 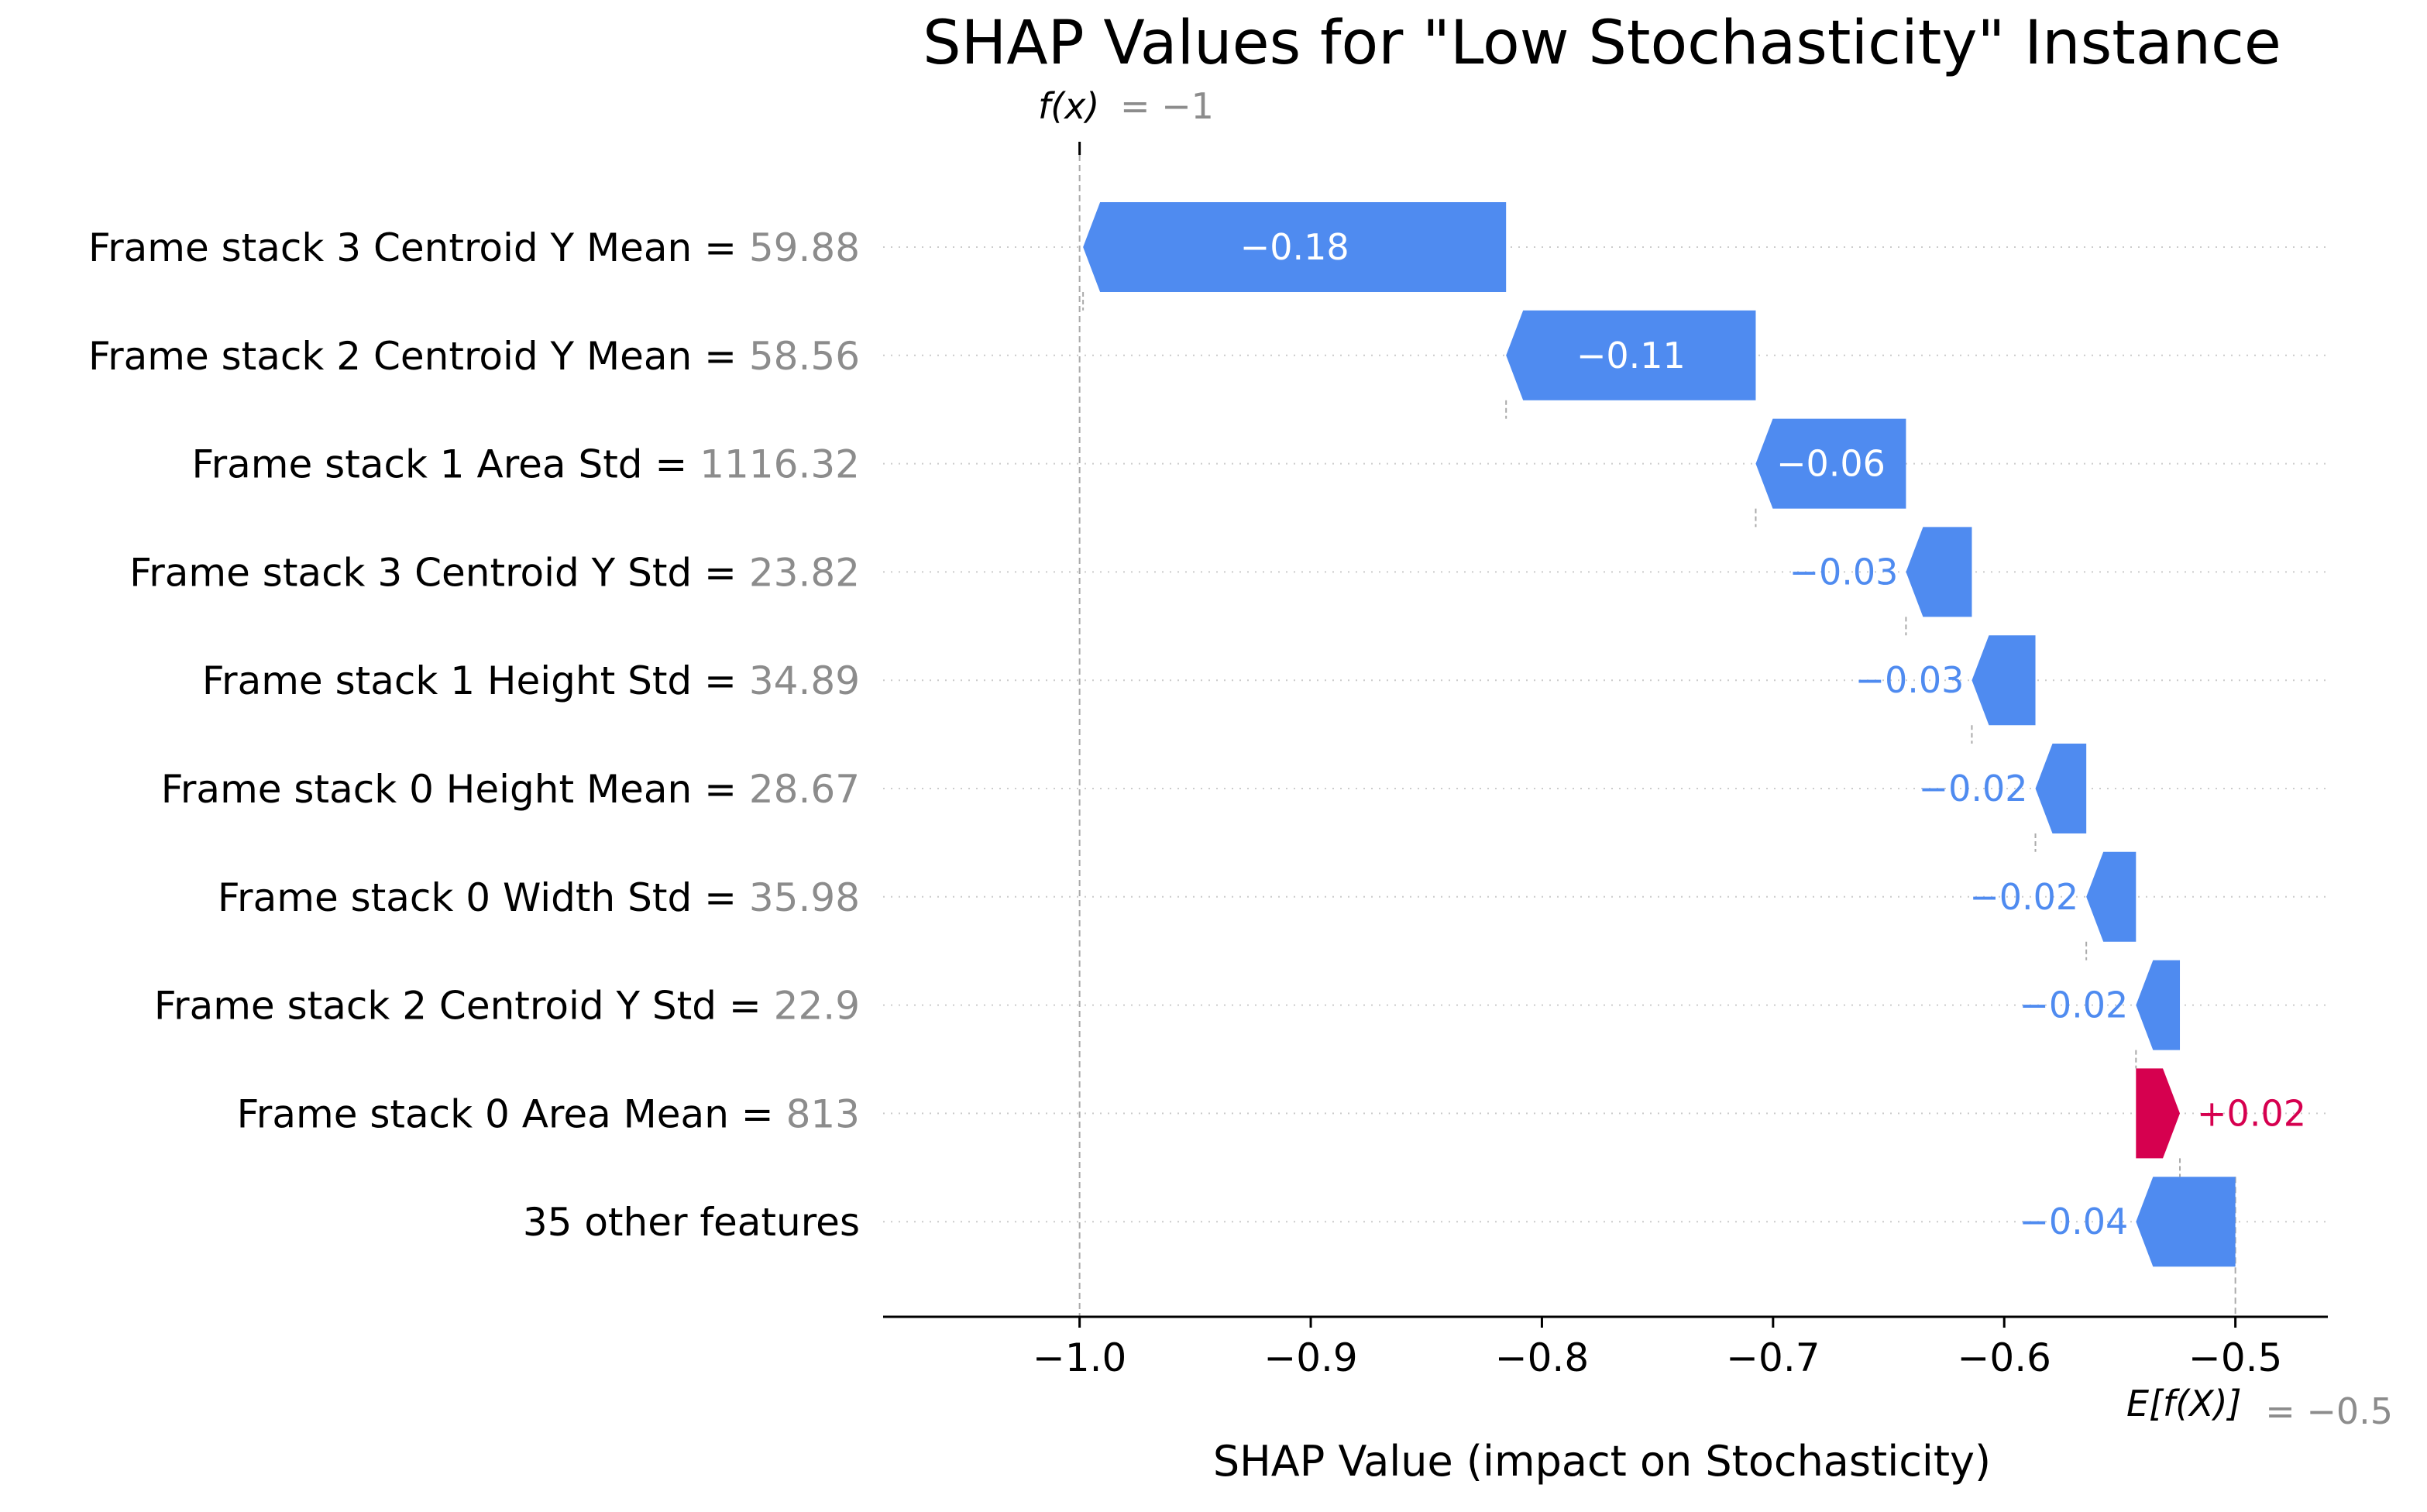 What do you see at coordinates (1079, 1357) in the screenshot?
I see `x-tick-label: −1.0` at bounding box center [1079, 1357].